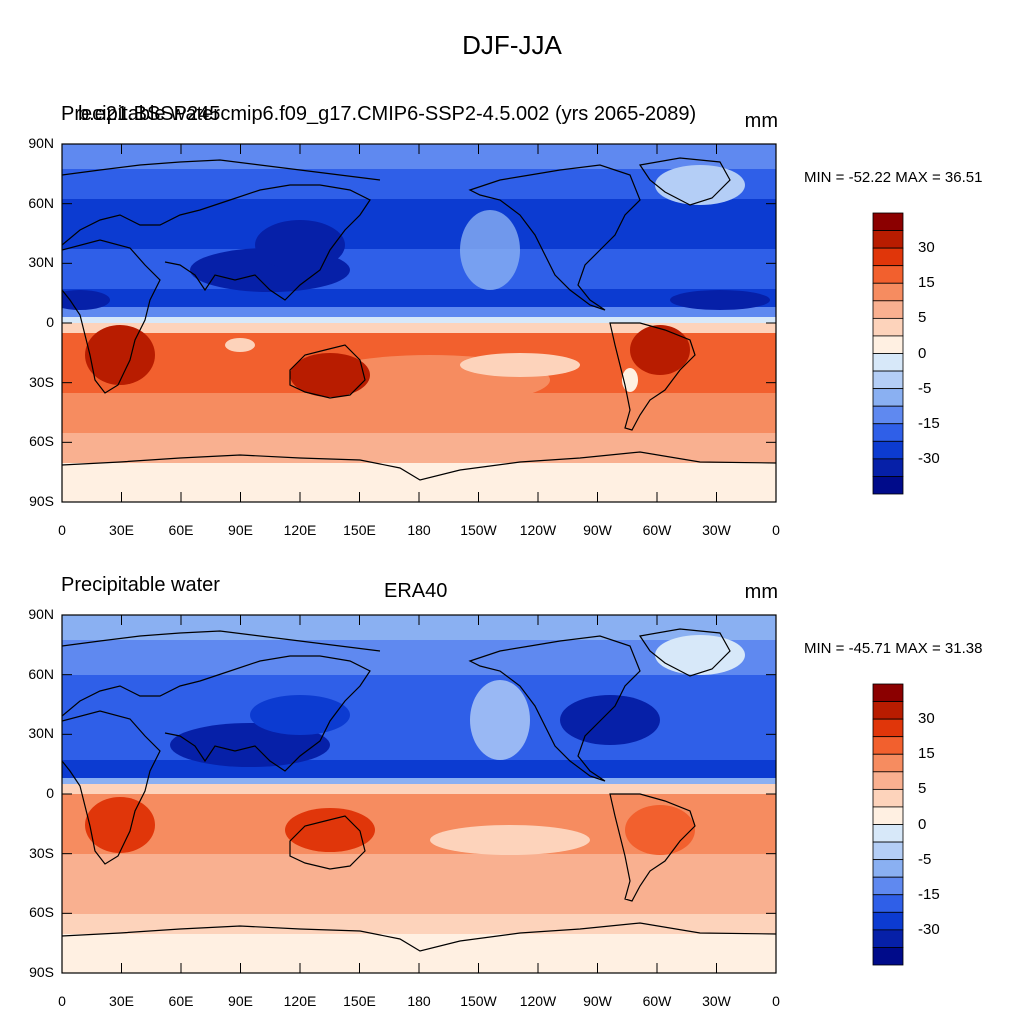 This screenshot has width=1024, height=1024. What do you see at coordinates (893, 177) in the screenshot?
I see `panel-1-min-max: MIN = -52.22 MAX = 36.51` at bounding box center [893, 177].